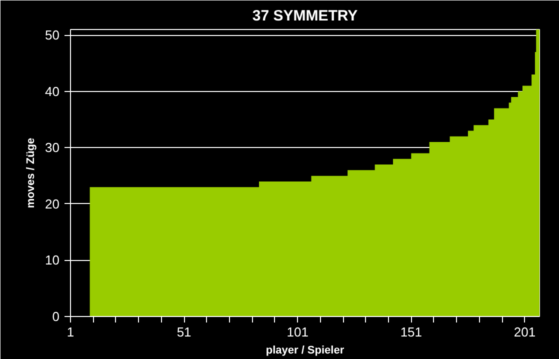 The height and width of the screenshot is (359, 559). What do you see at coordinates (52, 260) in the screenshot?
I see `y-tick-label: 10` at bounding box center [52, 260].